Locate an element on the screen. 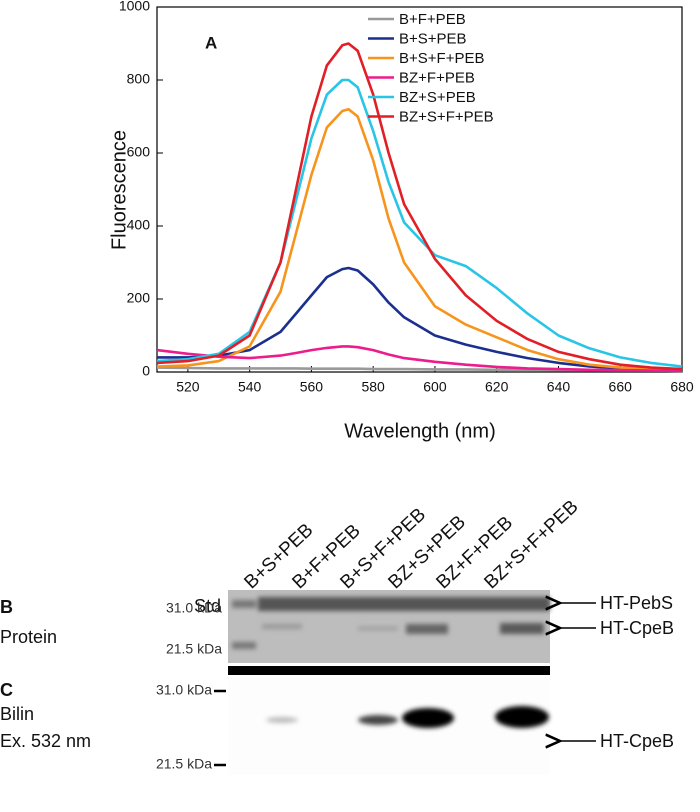  legend-label: B+S+PEB is located at coordinates (433, 38).